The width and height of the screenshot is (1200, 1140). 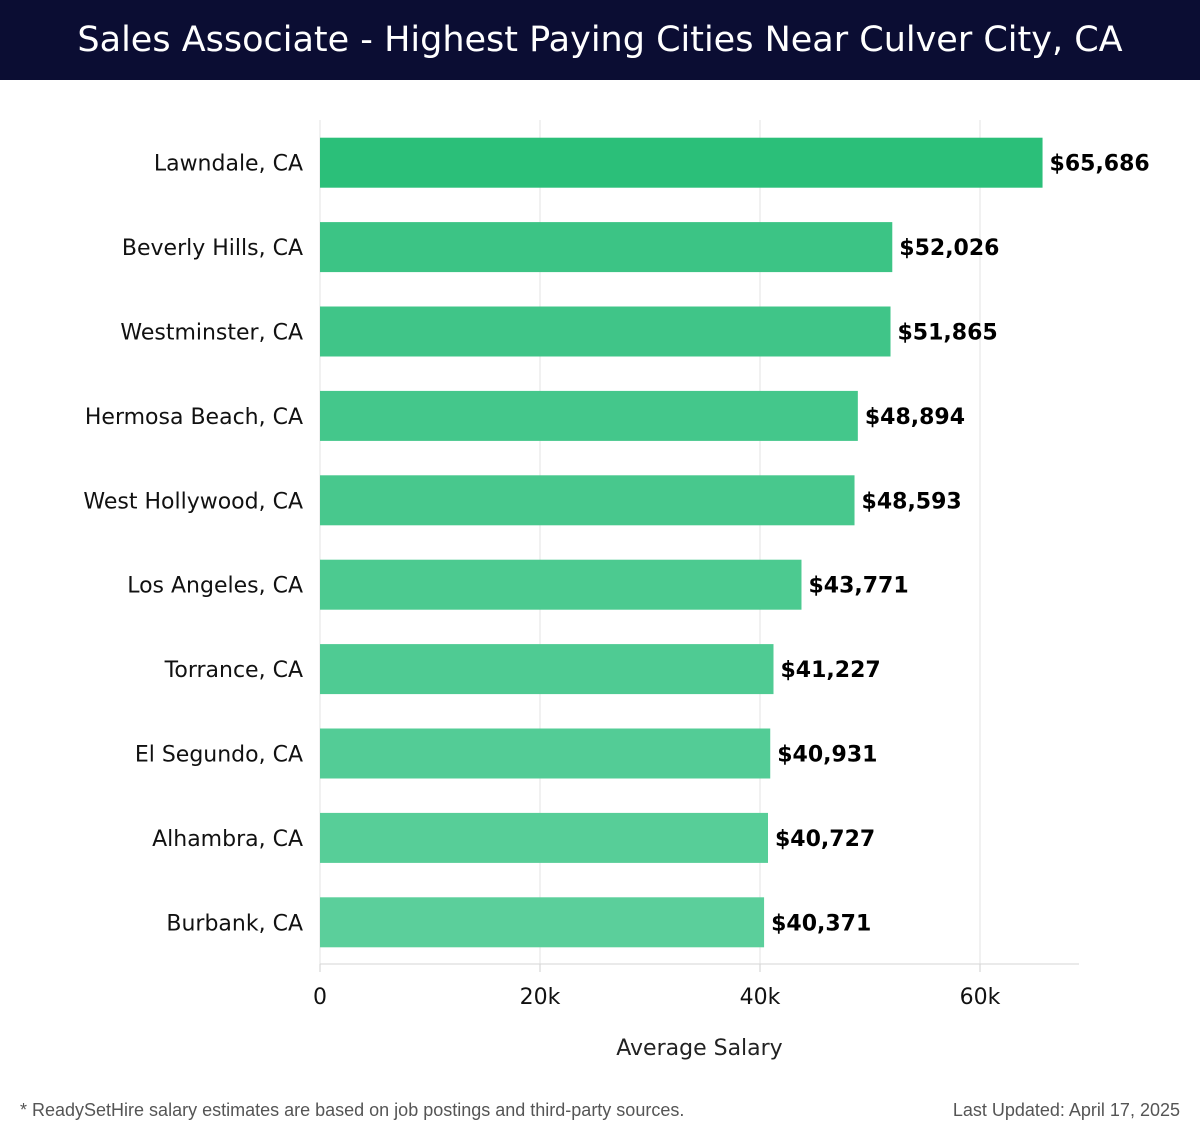 What do you see at coordinates (227, 839) in the screenshot?
I see `category-label: Alhambra, CA` at bounding box center [227, 839].